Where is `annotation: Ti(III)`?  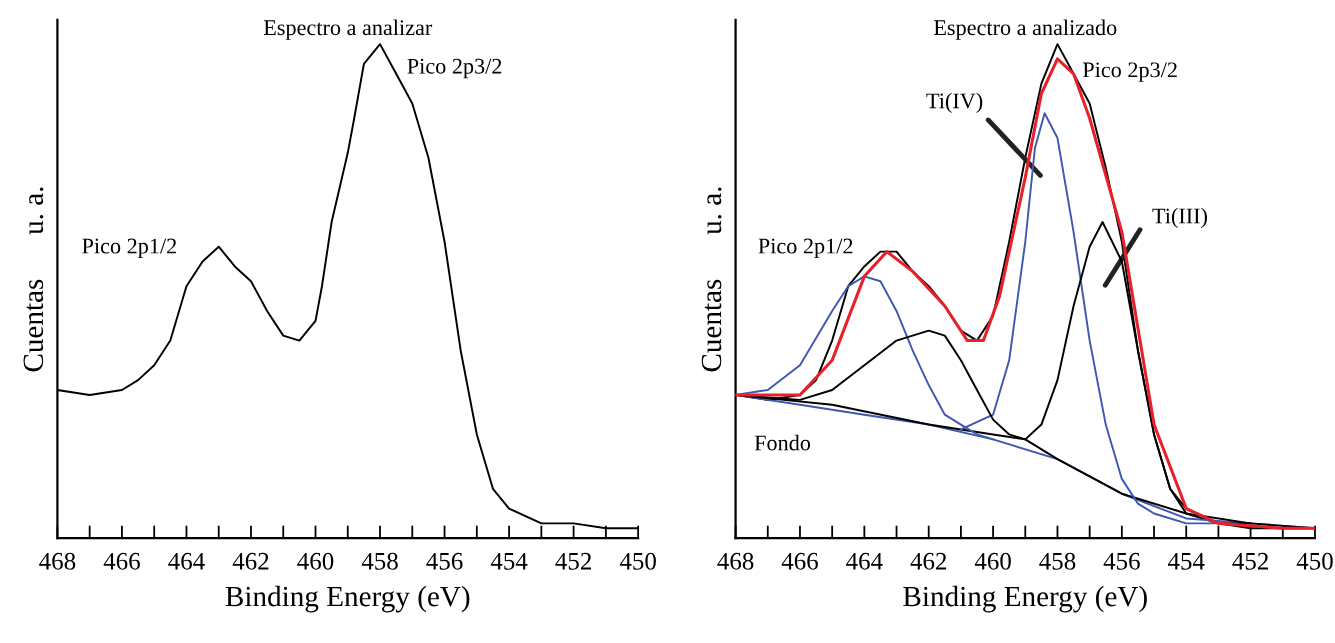 annotation: Ti(III) is located at coordinates (1179, 217).